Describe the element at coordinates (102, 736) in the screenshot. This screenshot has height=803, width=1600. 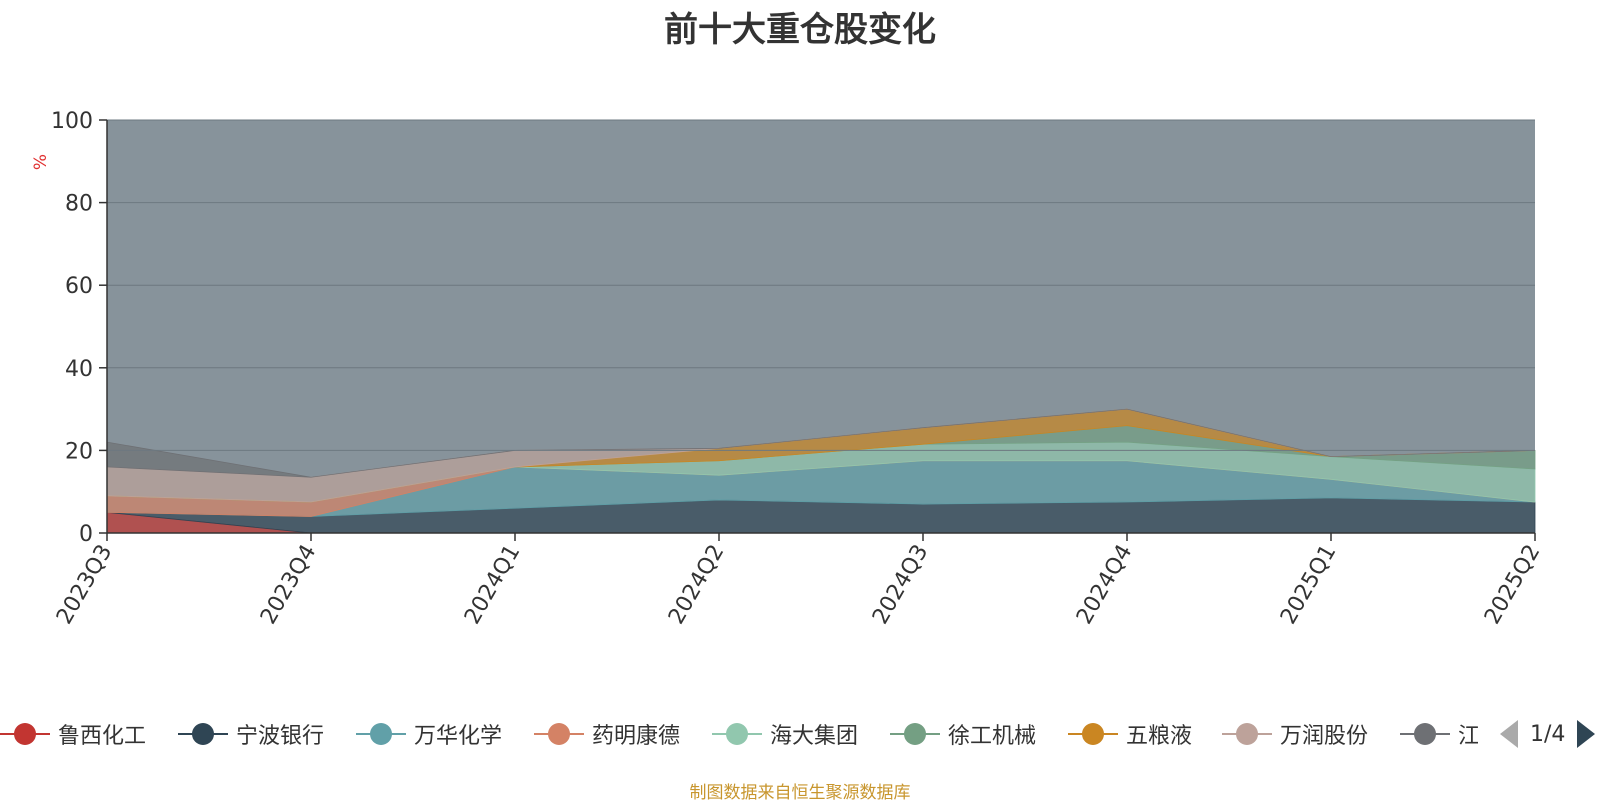
I see `legend-label: 鲁西化工` at that location.